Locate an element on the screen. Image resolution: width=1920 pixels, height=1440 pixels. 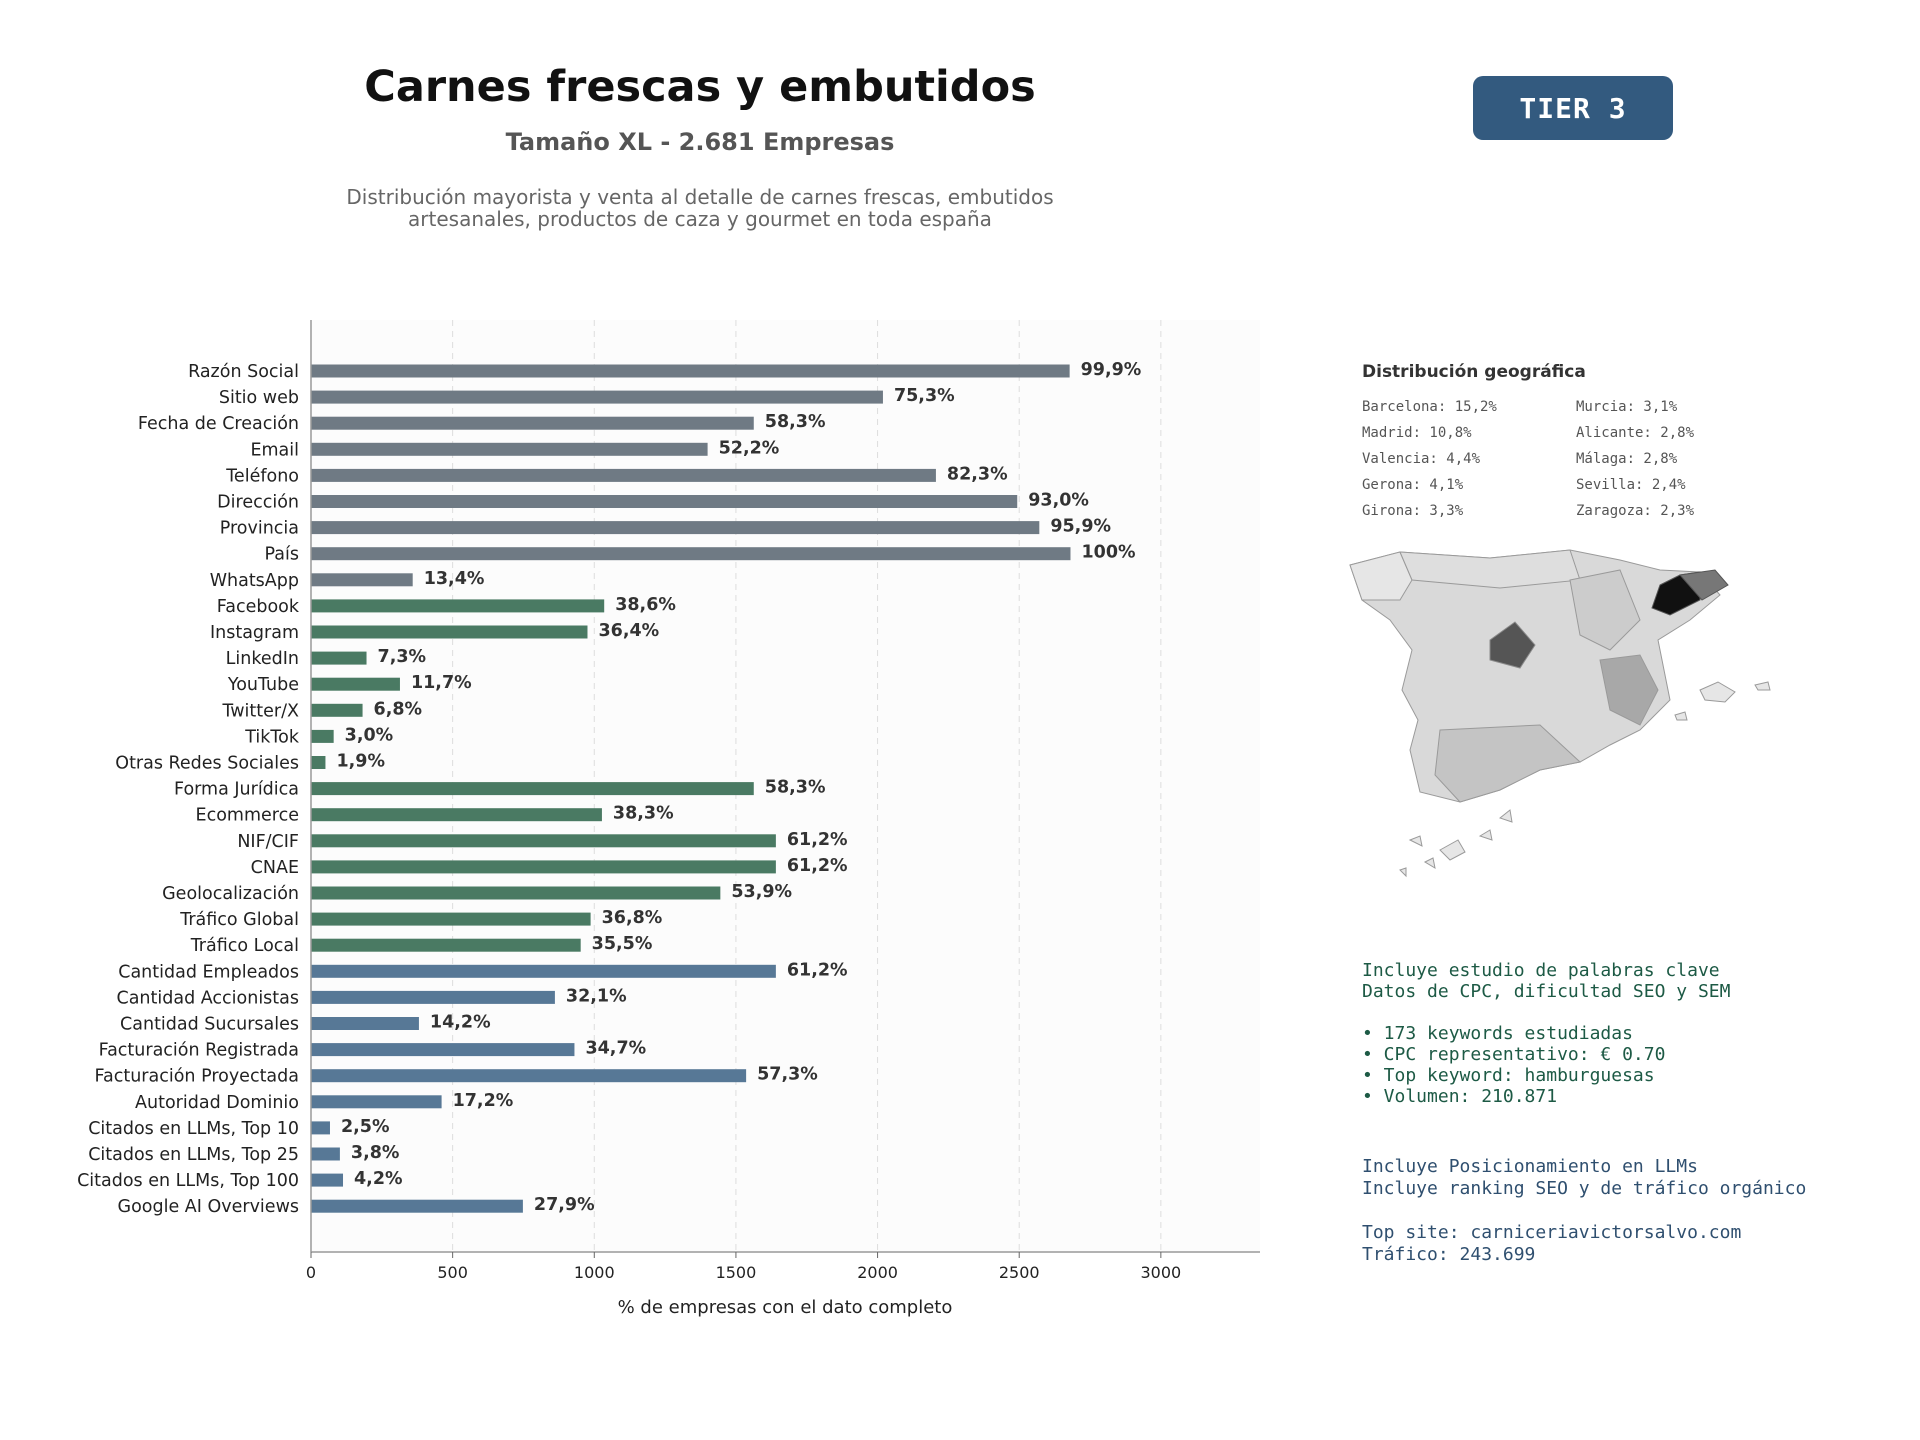
value-label: 13,4% is located at coordinates (454, 579).